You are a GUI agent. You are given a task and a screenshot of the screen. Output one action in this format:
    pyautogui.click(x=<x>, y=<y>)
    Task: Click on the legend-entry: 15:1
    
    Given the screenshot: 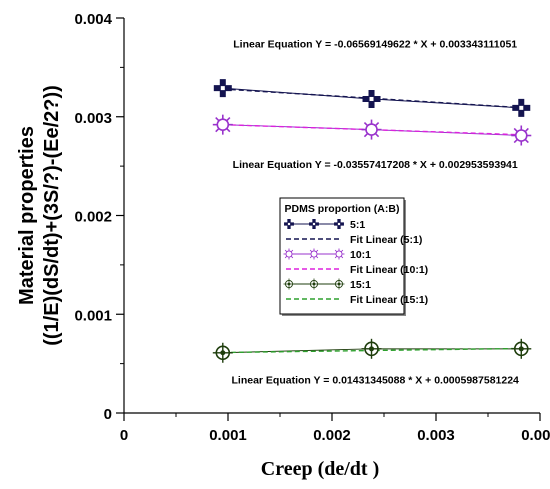 What is the action you would take?
    pyautogui.click(x=360, y=285)
    